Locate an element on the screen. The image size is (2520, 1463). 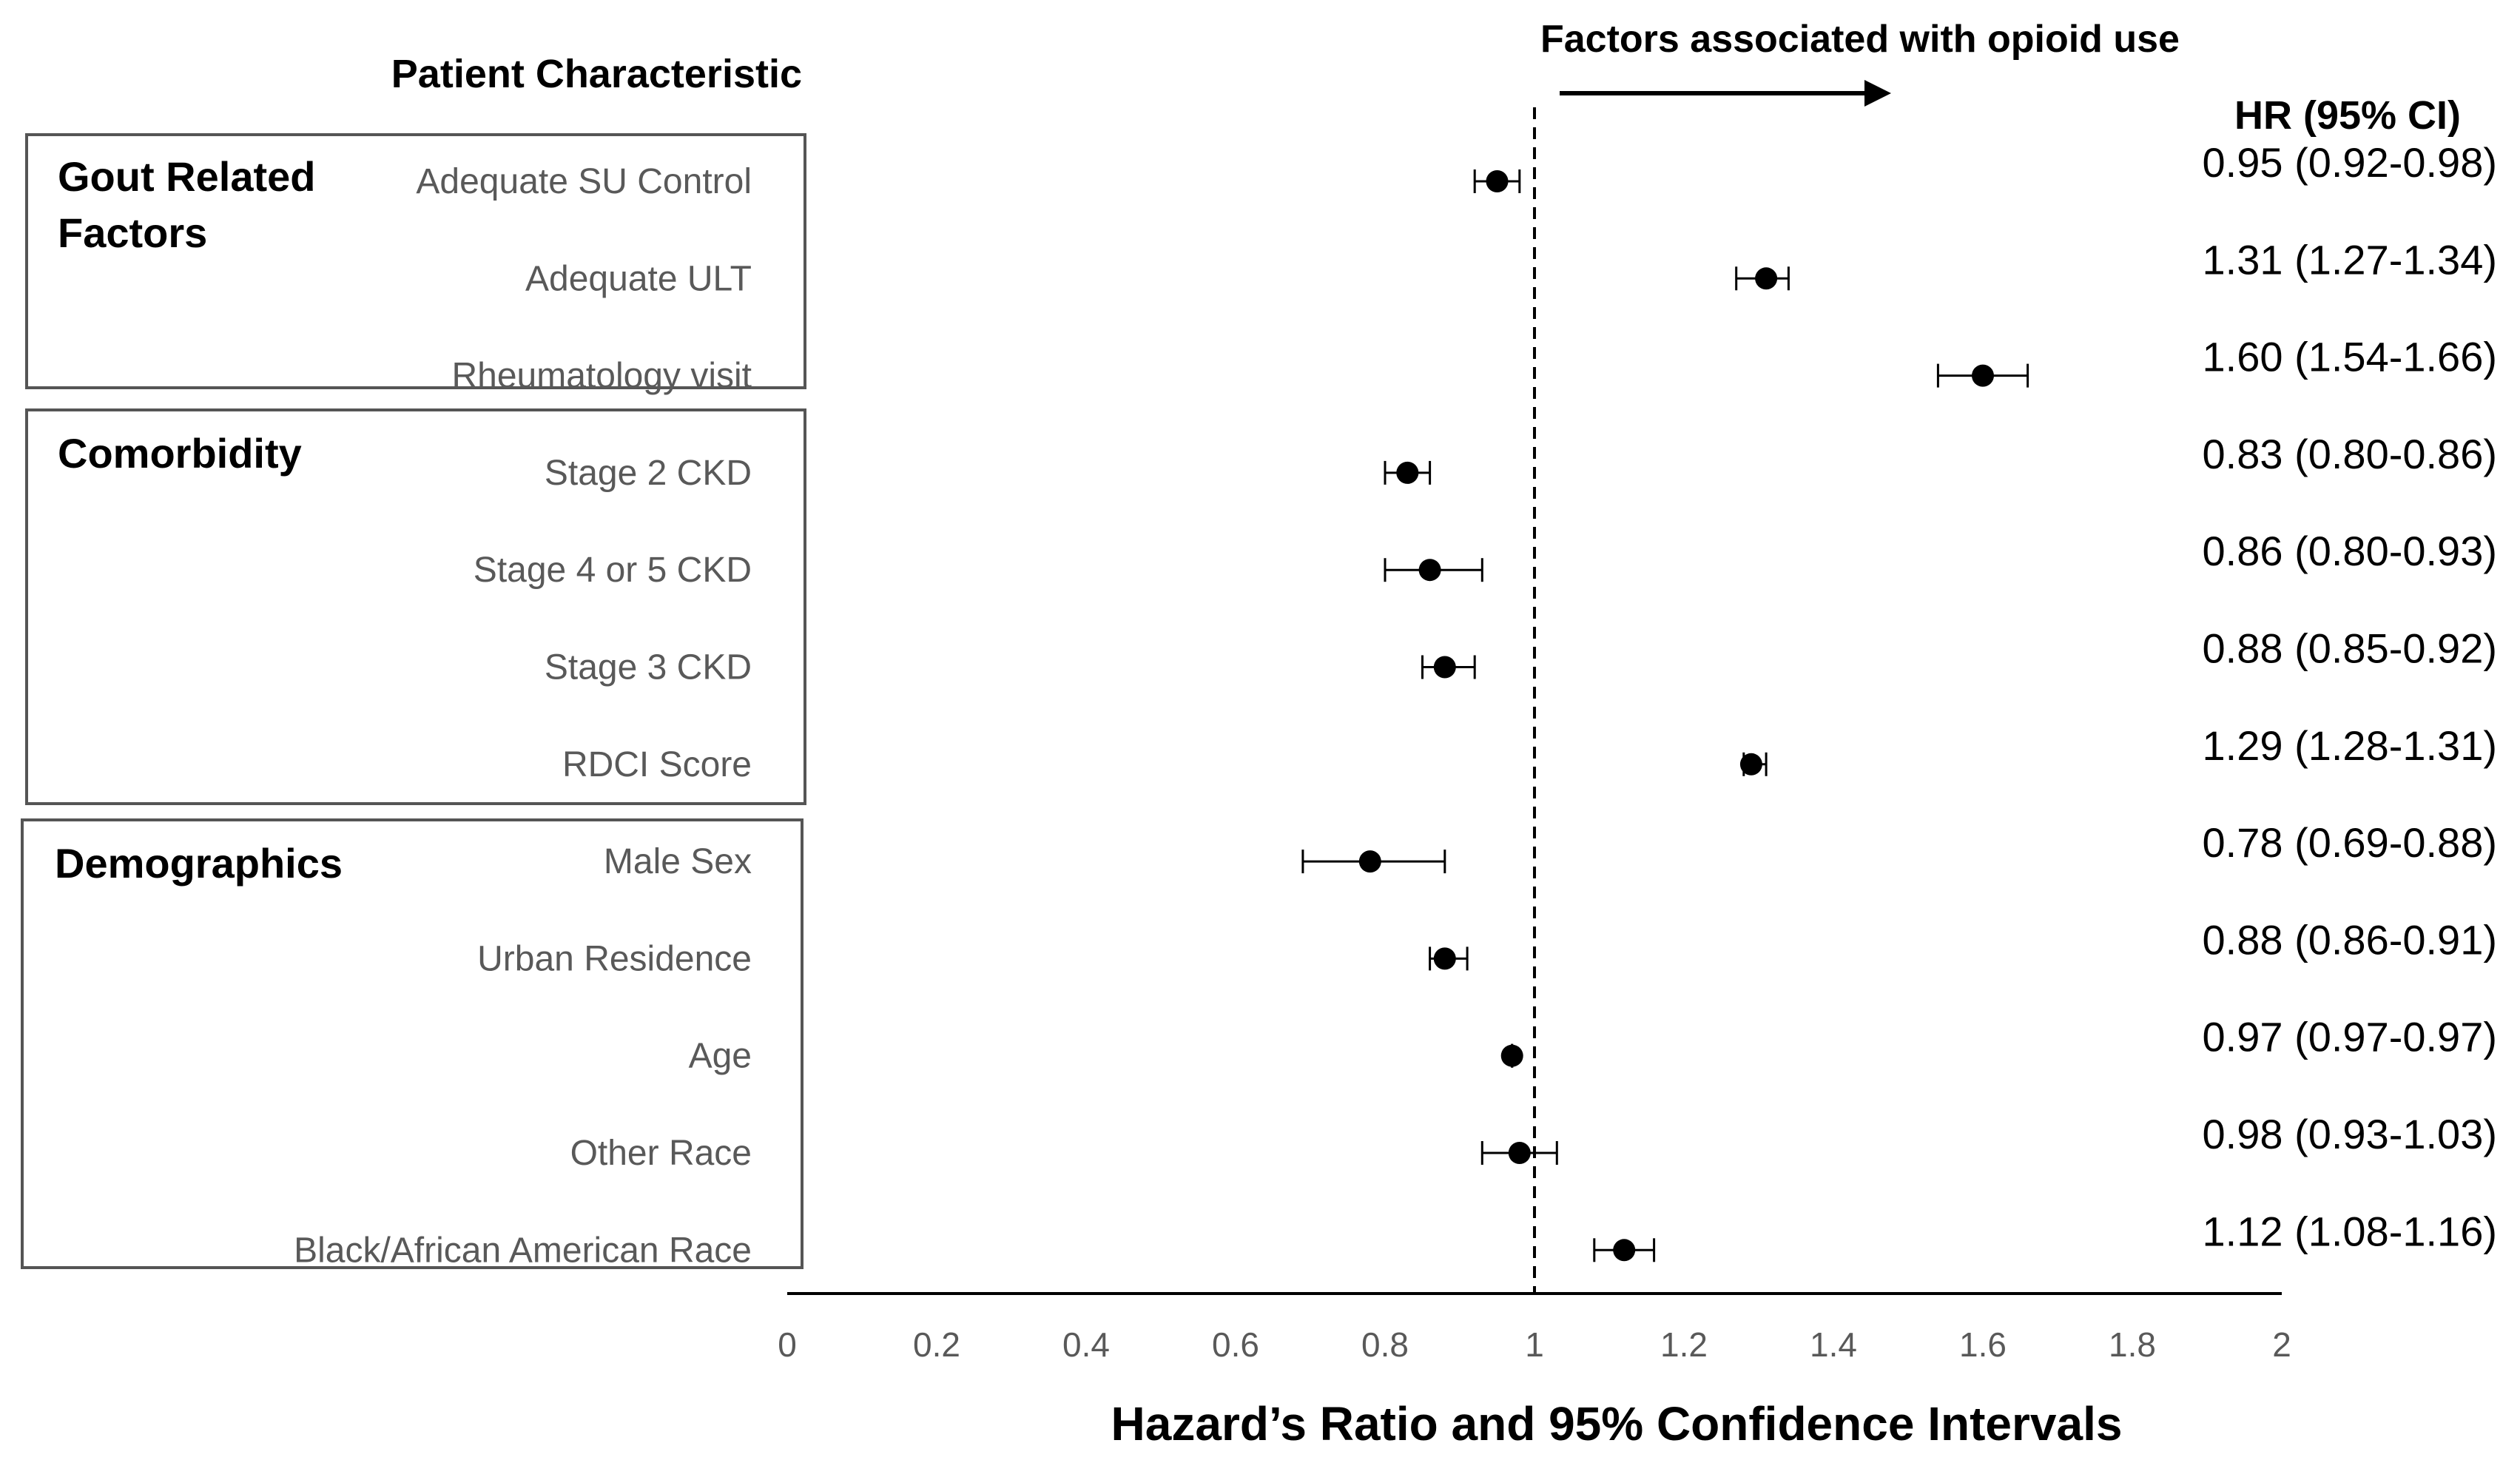
row-label-rheumatology-visit: Rheumatology visit is located at coordinates (601, 376).